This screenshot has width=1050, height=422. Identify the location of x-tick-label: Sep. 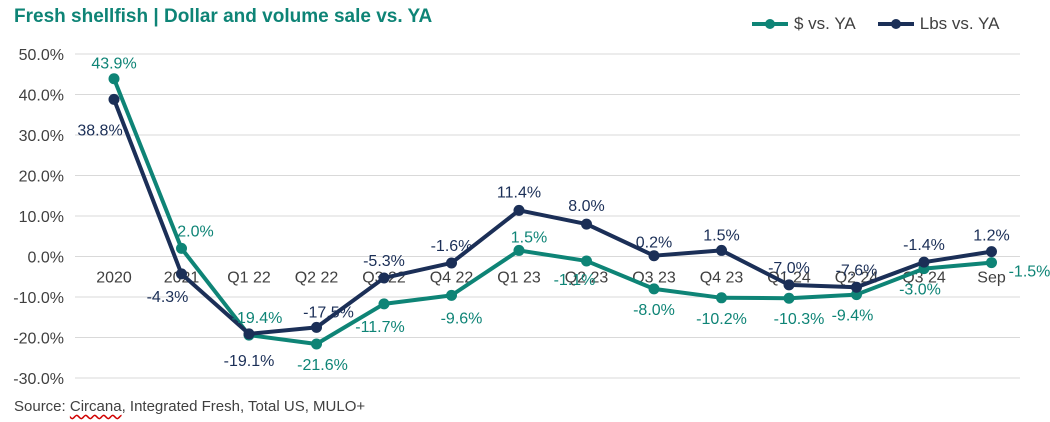
(991, 278).